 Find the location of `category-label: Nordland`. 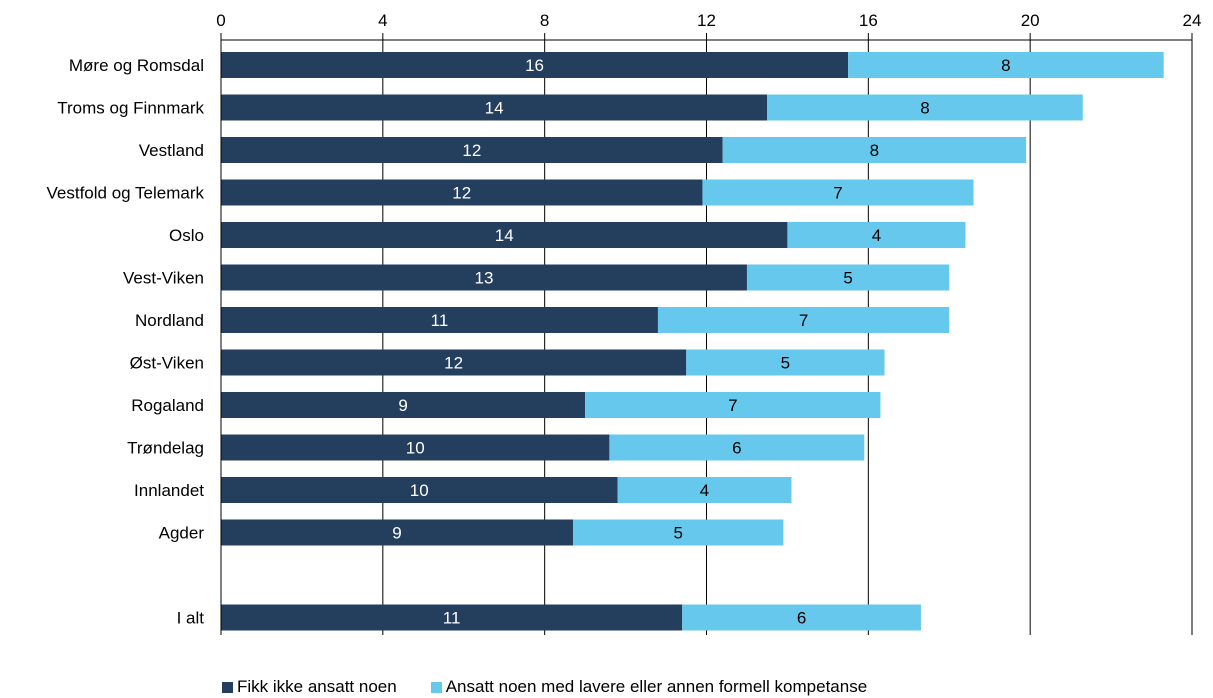

category-label: Nordland is located at coordinates (169, 320).